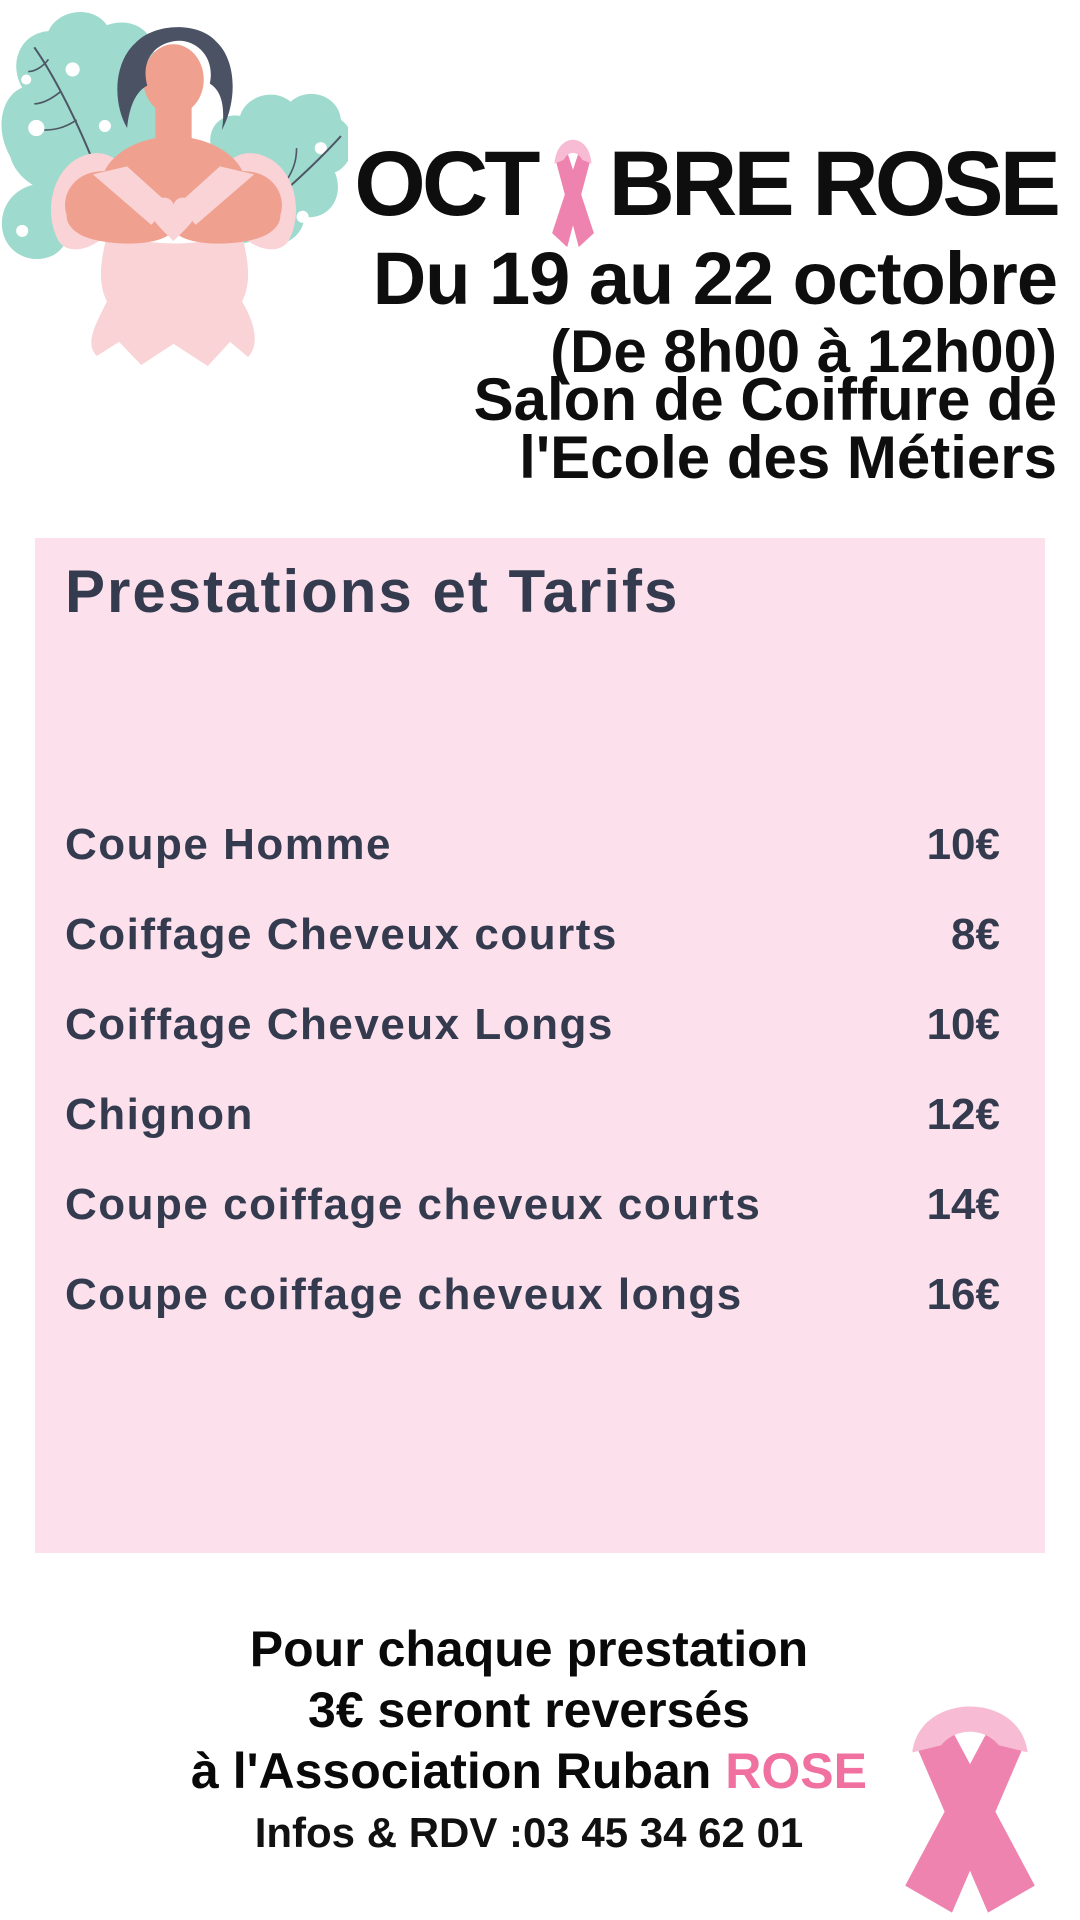  Describe the element at coordinates (447, 184) in the screenshot. I see `title-prefix: OCT` at that location.